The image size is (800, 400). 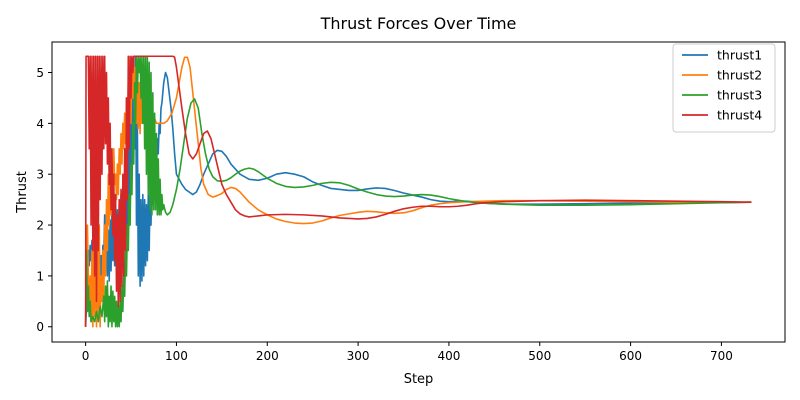 I want to click on legend-box, so click(x=724, y=88).